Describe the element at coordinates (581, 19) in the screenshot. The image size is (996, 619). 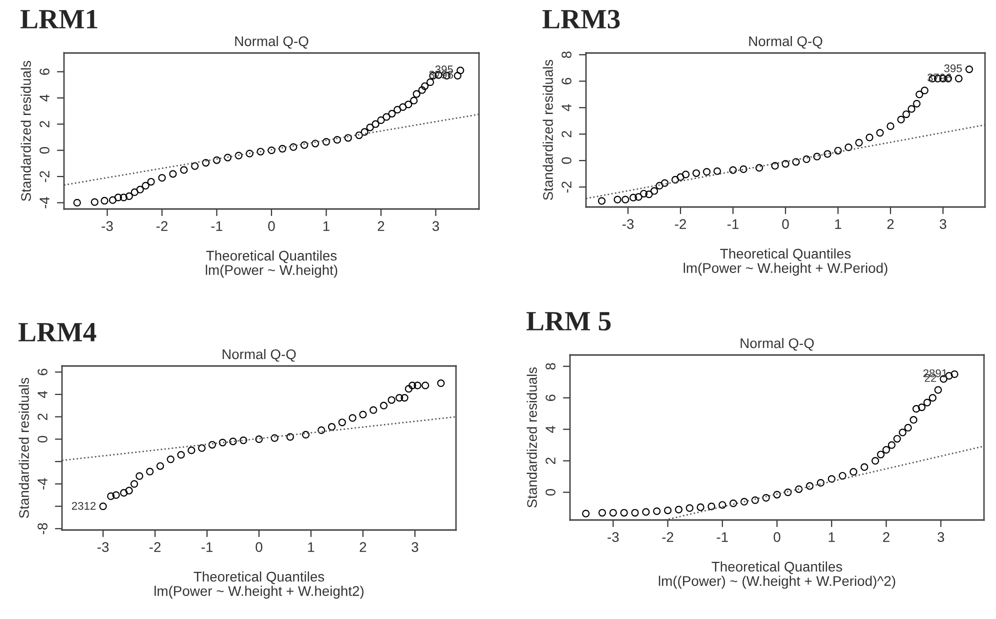
I see `chart-title: LRM3` at that location.